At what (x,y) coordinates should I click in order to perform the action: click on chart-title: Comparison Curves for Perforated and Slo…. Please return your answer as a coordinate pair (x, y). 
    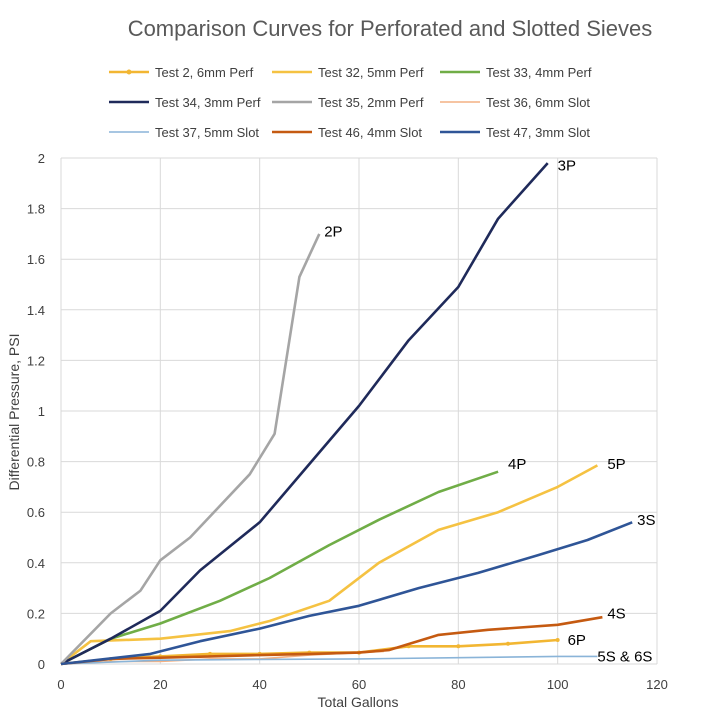
    Looking at the image, I should click on (390, 28).